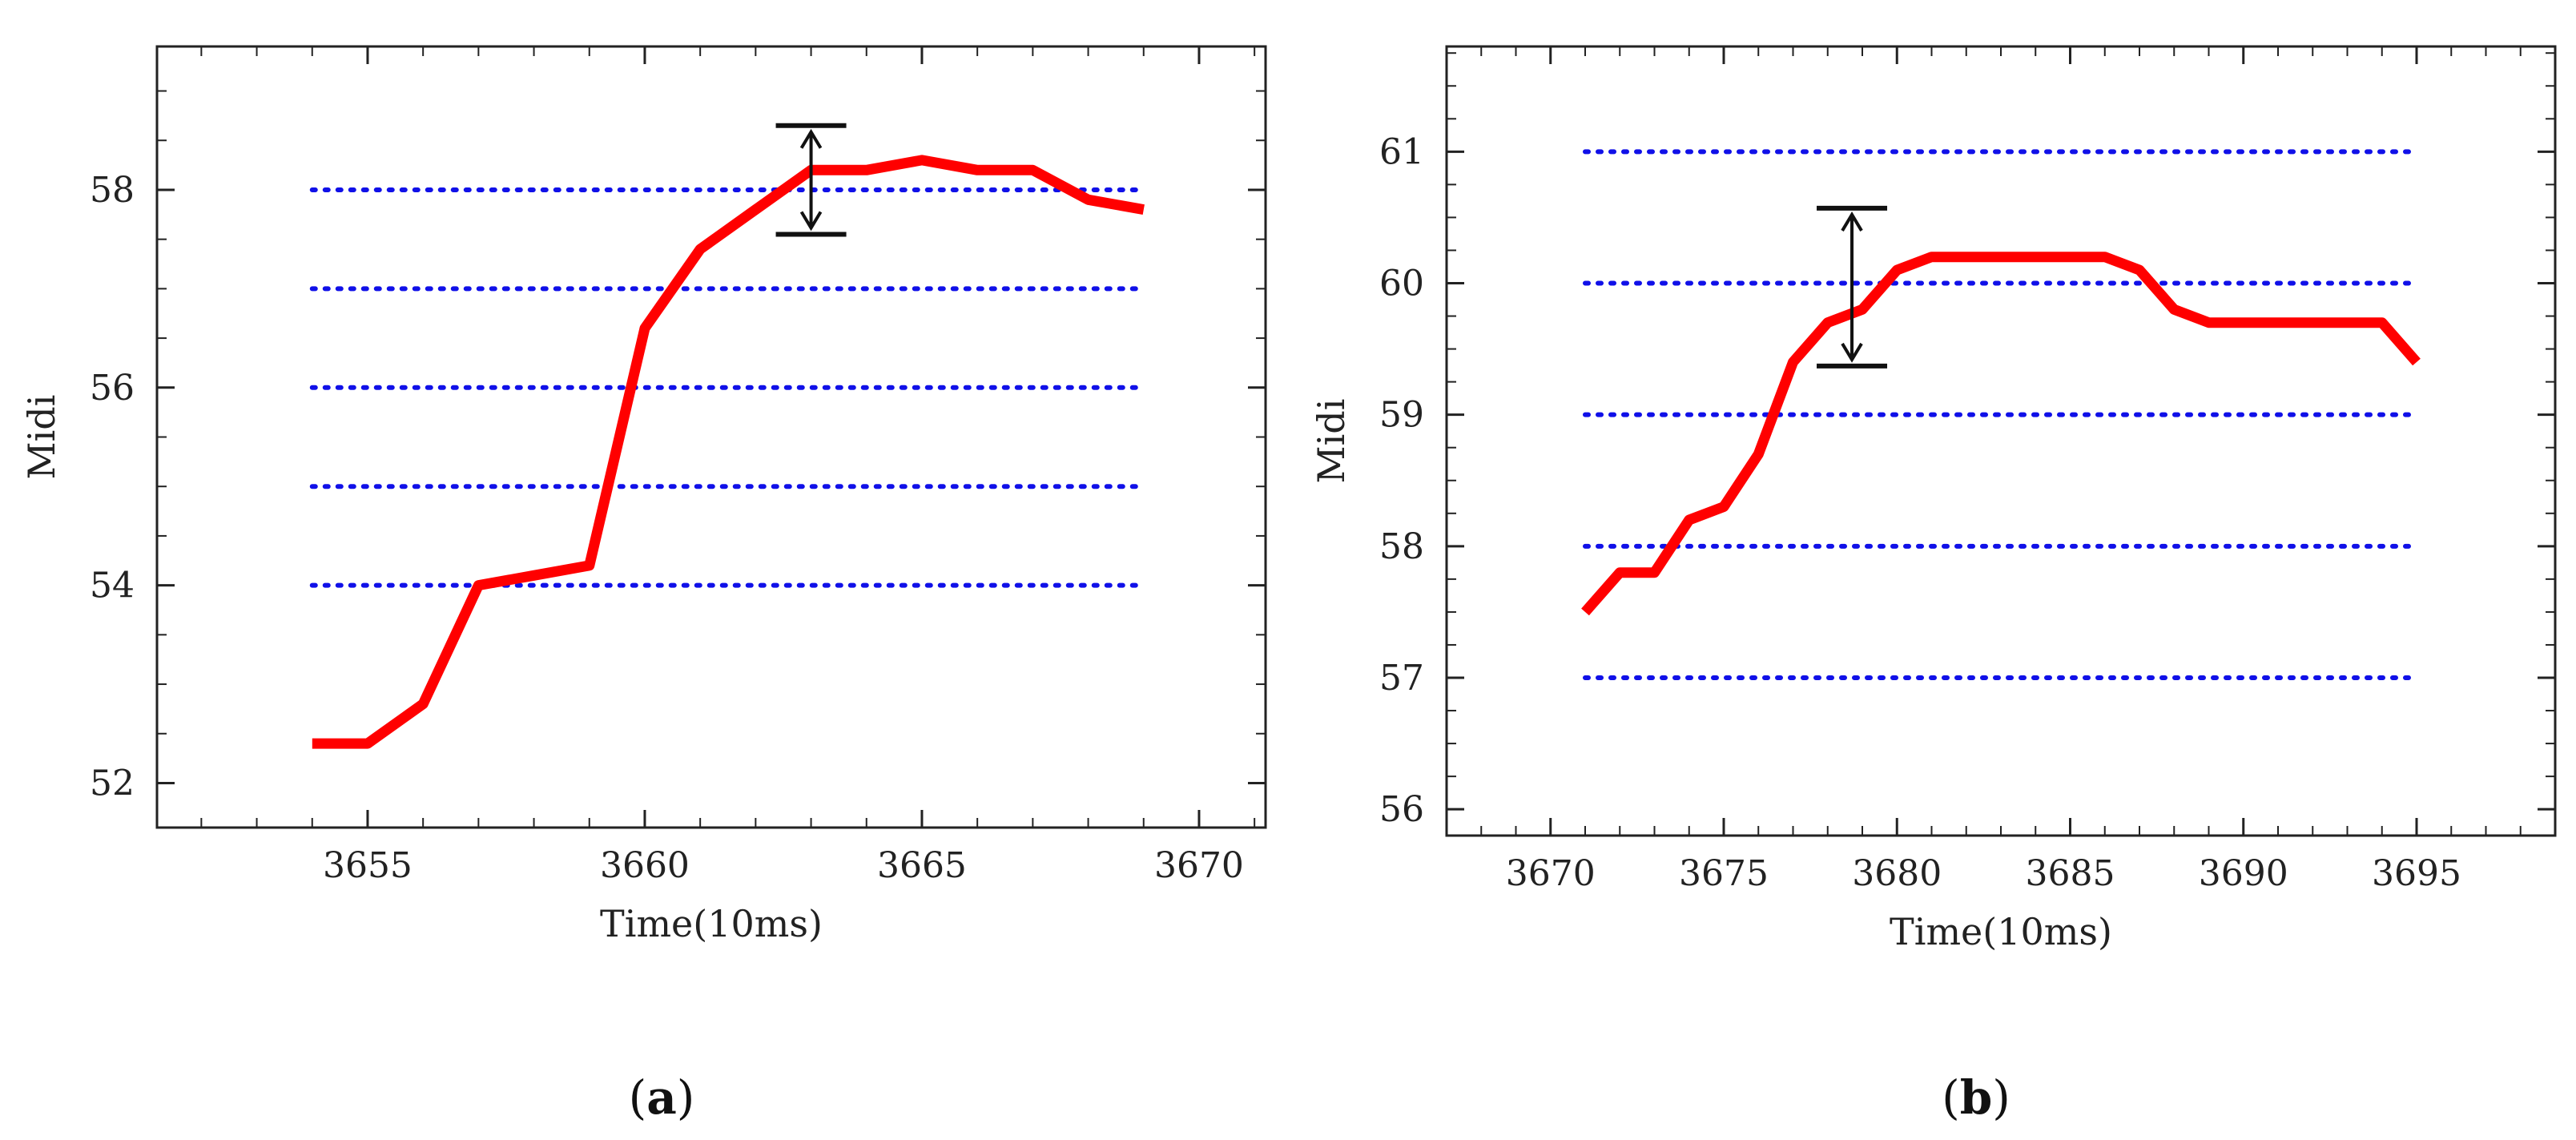  Describe the element at coordinates (1897, 873) in the screenshot. I see `x-tick-label: 3680` at that location.